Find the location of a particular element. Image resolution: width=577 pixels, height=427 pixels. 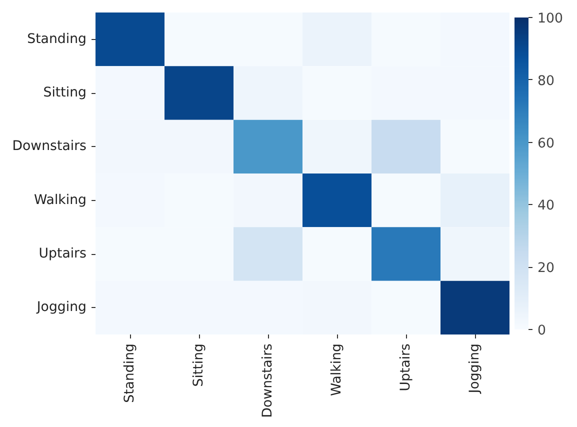

y-tick-label: Standing is located at coordinates (57, 39).